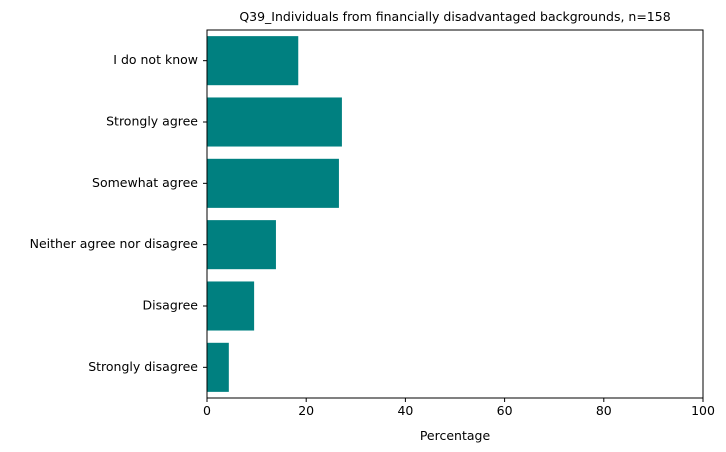 The image size is (726, 452). What do you see at coordinates (253, 61) in the screenshot?
I see `bar-i-do-not-know` at bounding box center [253, 61].